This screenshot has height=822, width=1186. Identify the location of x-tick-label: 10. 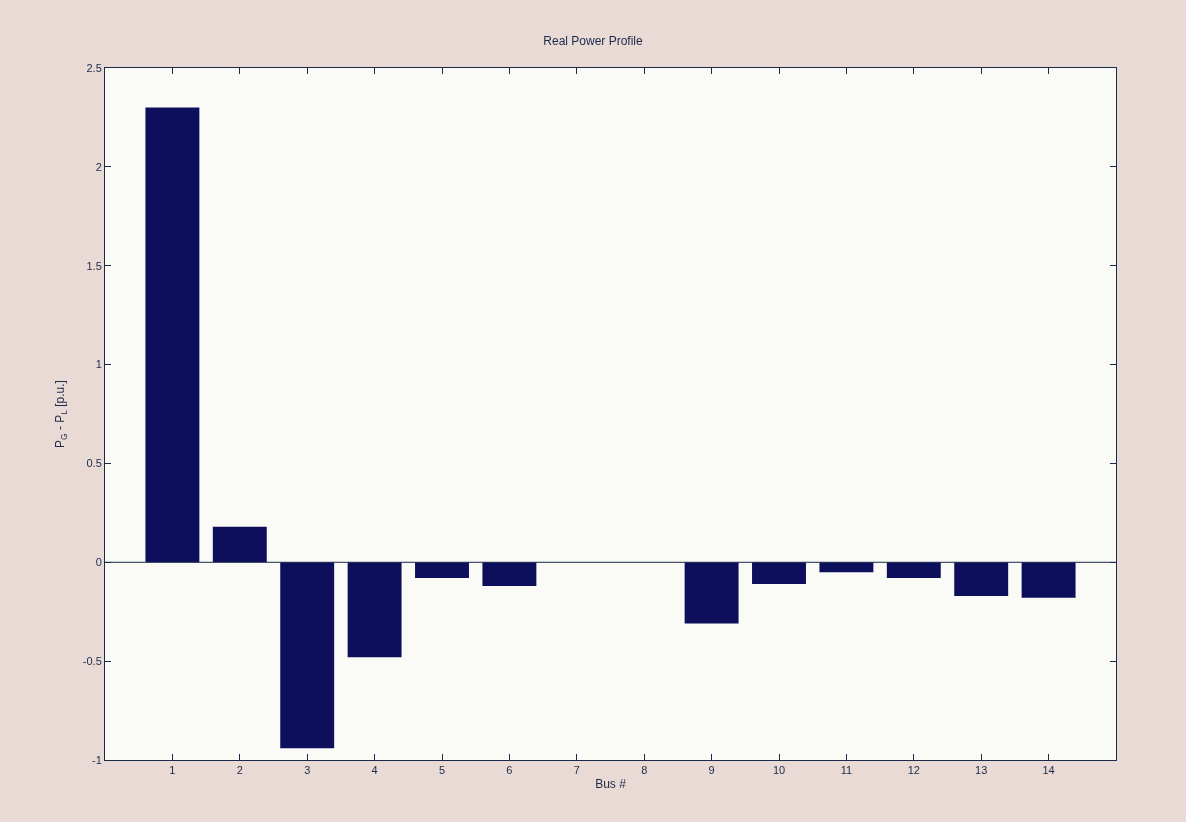
(779, 770).